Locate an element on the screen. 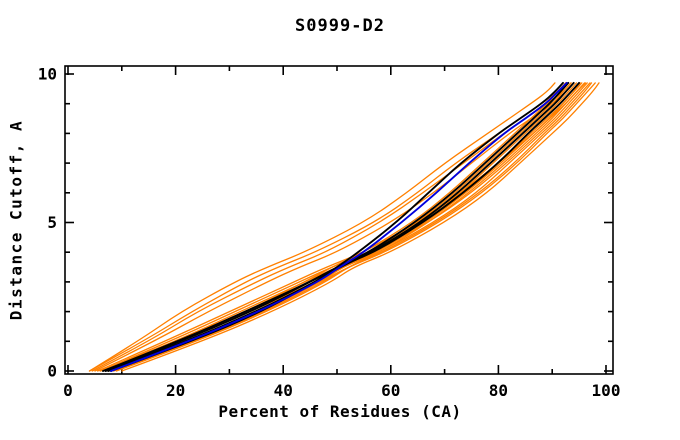 Image resolution: width=680 pixels, height=440 pixels. x-tick-label: 40 is located at coordinates (283, 390).